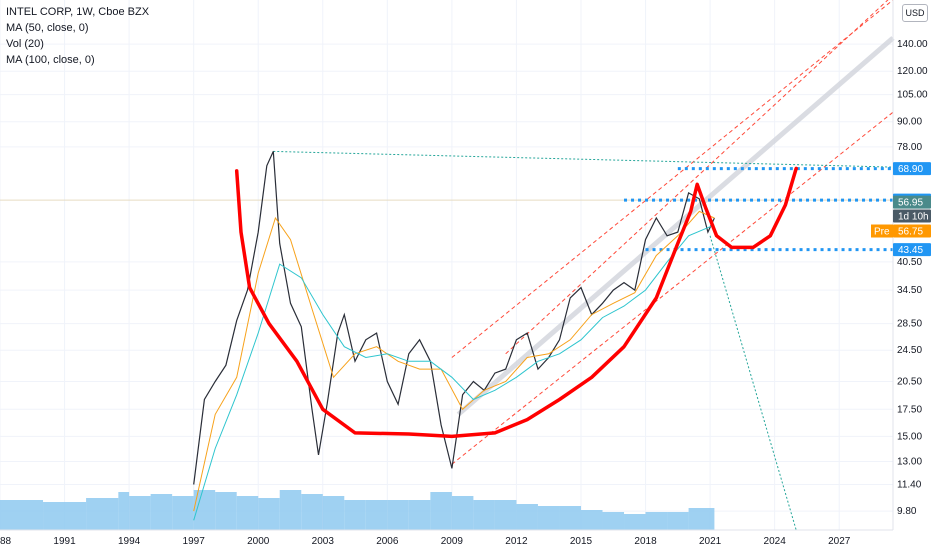 This screenshot has width=932, height=555. I want to click on x-tick-label: 2018, so click(645, 541).